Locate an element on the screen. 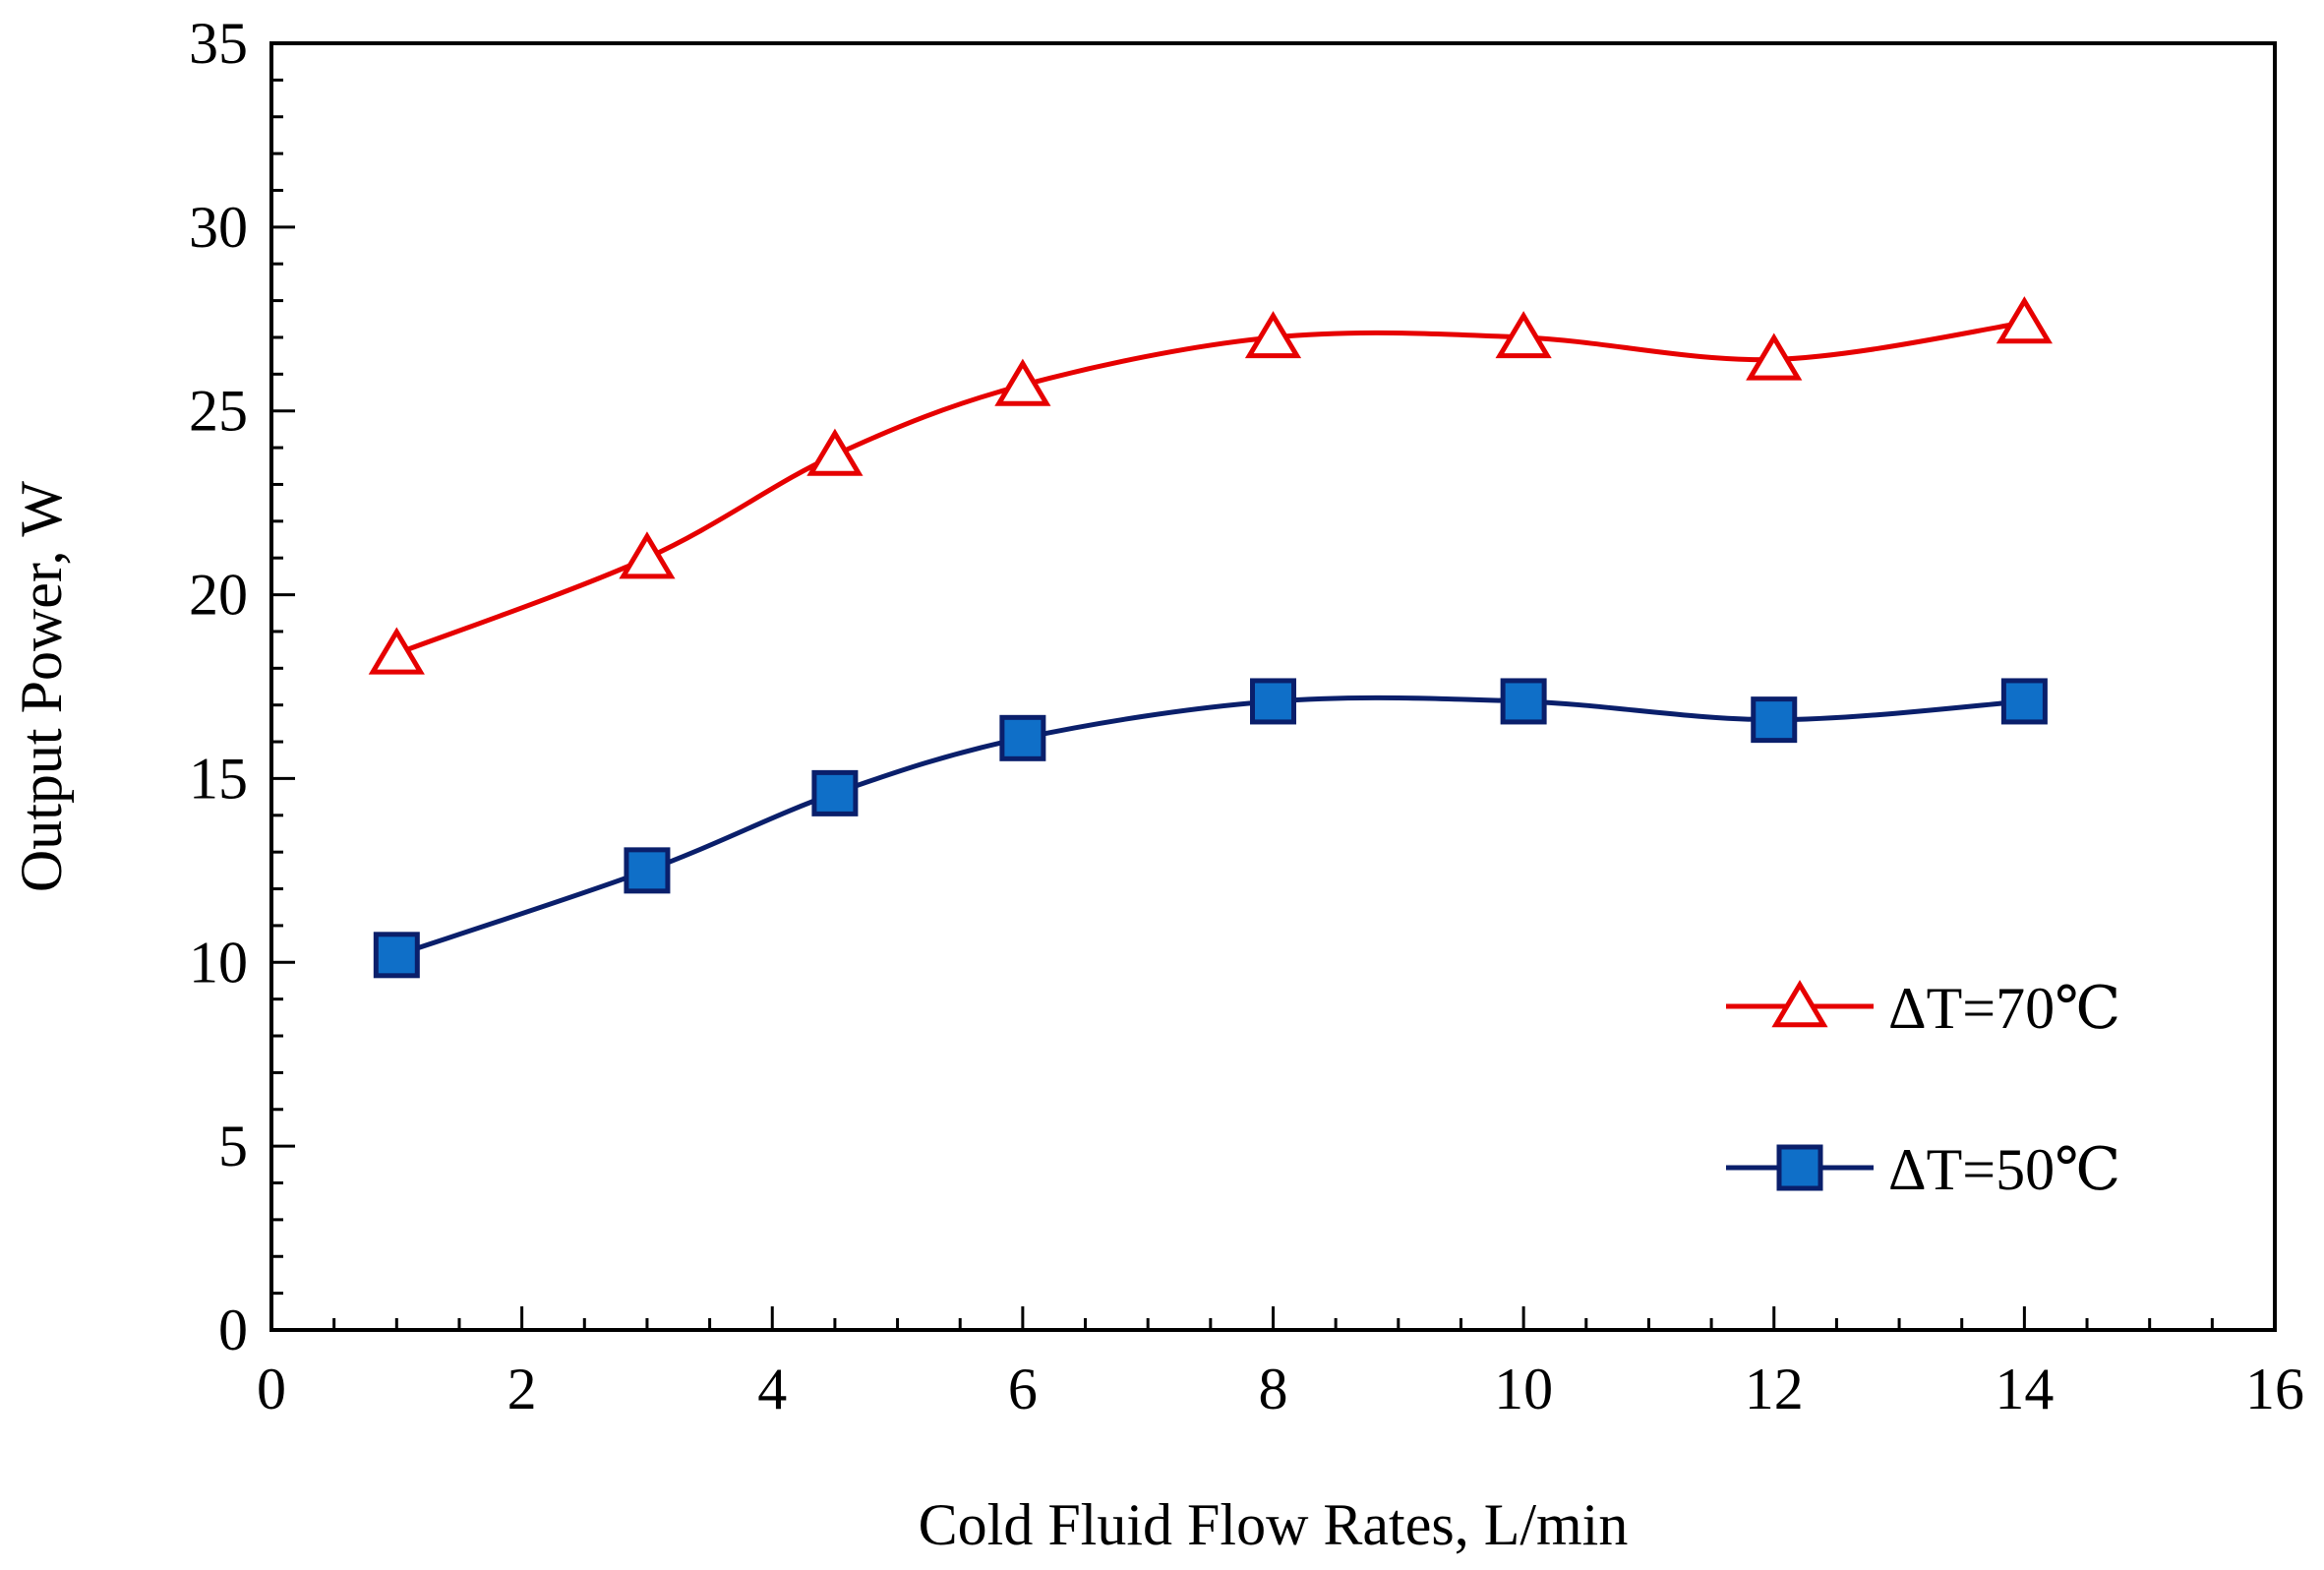 This screenshot has width=2324, height=1570. legend-marker-dt50 is located at coordinates (1799, 1167).